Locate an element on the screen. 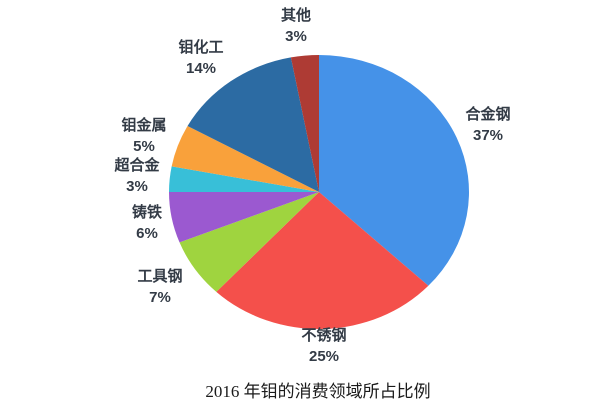  pie-slice-cast-iron is located at coordinates (244, 217).